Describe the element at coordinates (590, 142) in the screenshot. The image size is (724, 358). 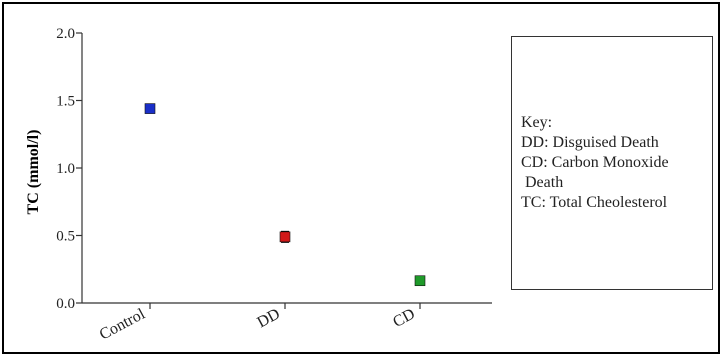
I see `key-line-dd: DD: Disguised Death` at that location.